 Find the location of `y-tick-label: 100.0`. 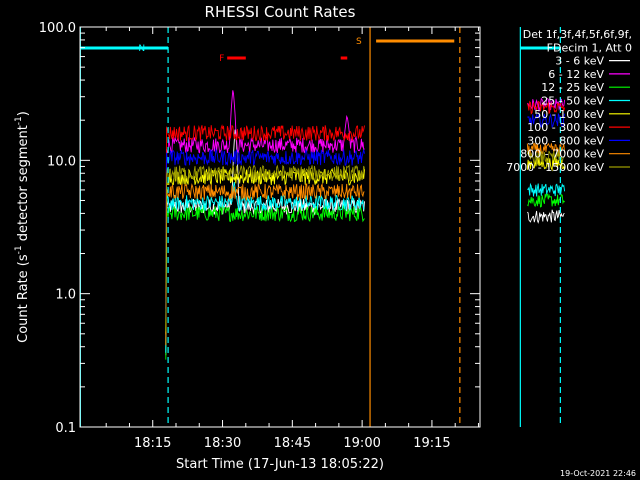

y-tick-label: 100.0 is located at coordinates (57, 28).